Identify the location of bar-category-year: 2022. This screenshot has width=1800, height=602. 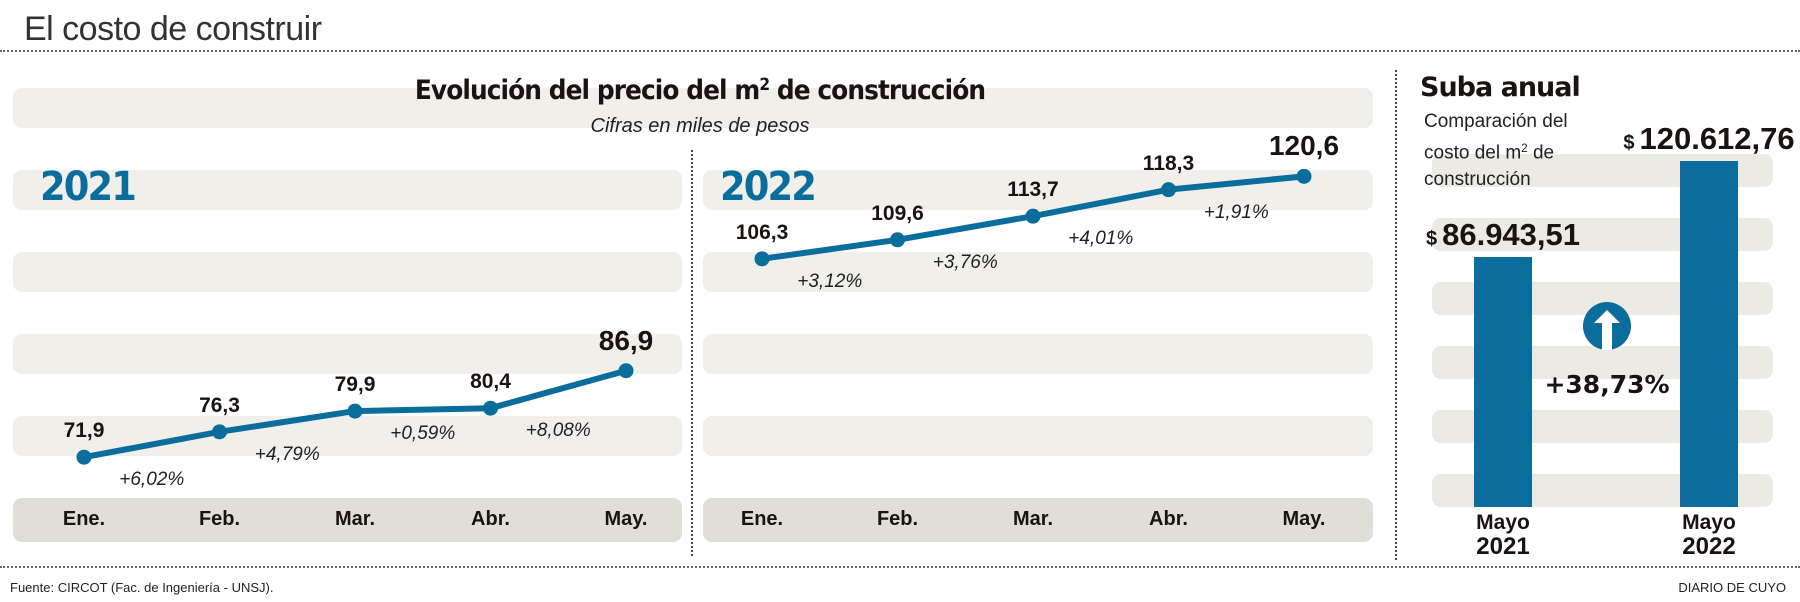
(1709, 546).